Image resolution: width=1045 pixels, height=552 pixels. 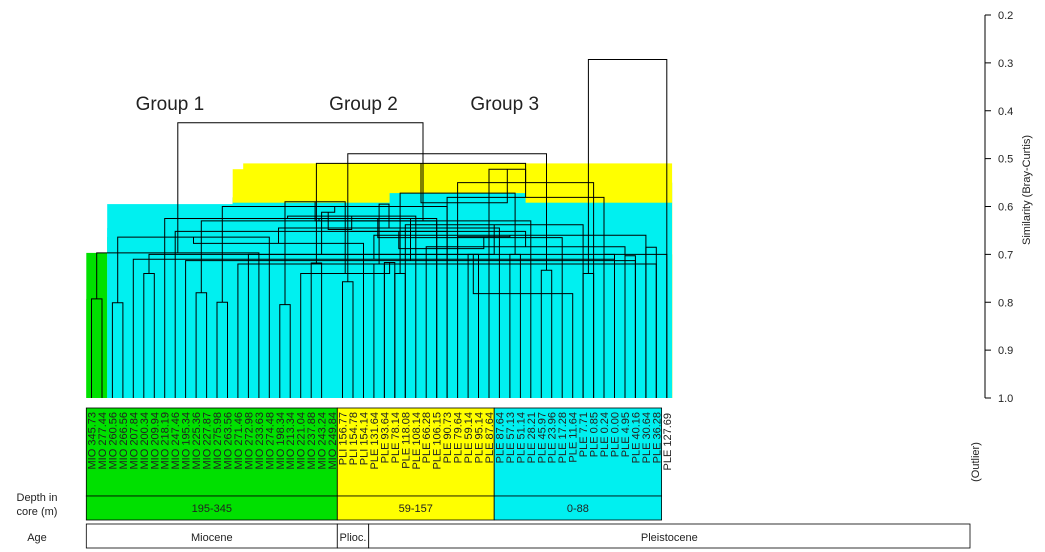 I want to click on leaf-label: MIO 200.34, so click(x=145, y=440).